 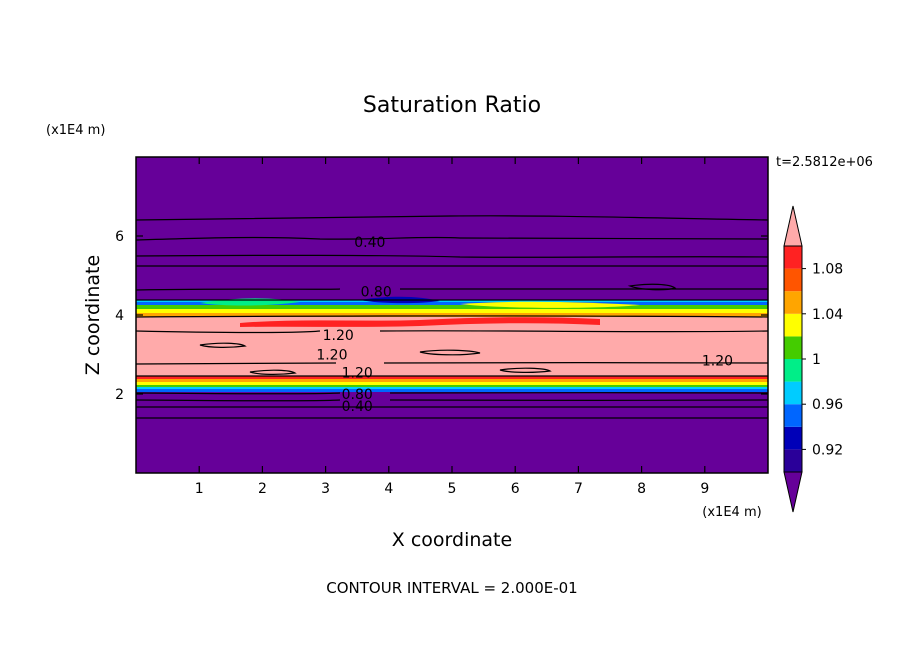 What do you see at coordinates (388, 489) in the screenshot?
I see `x-tick-label: 4` at bounding box center [388, 489].